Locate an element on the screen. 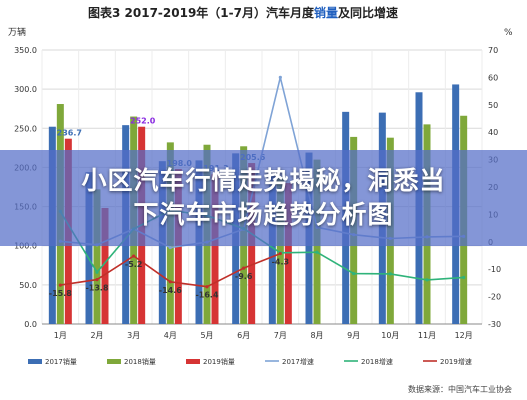 The height and width of the screenshot is (400, 527). left-tick-label: 300.0 is located at coordinates (25, 89).